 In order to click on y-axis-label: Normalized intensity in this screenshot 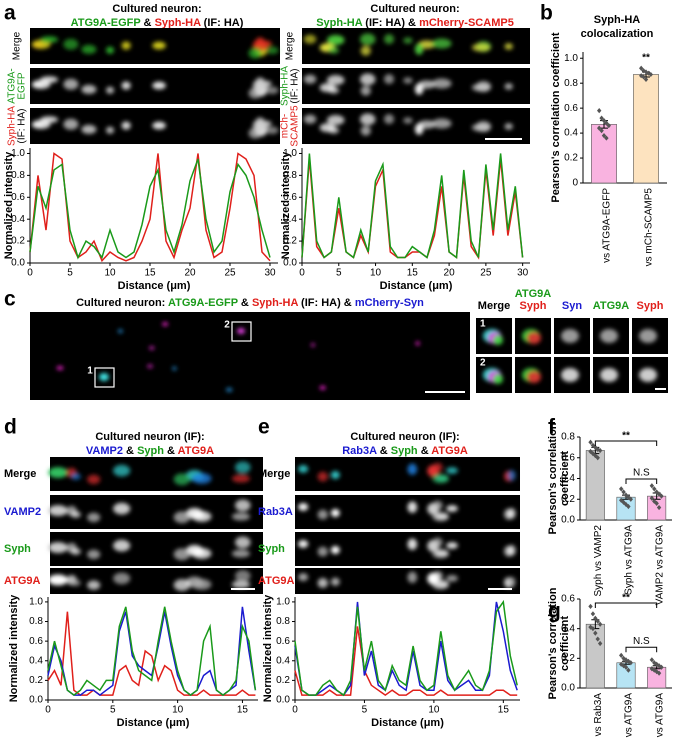, I will do `click(14, 648)`.